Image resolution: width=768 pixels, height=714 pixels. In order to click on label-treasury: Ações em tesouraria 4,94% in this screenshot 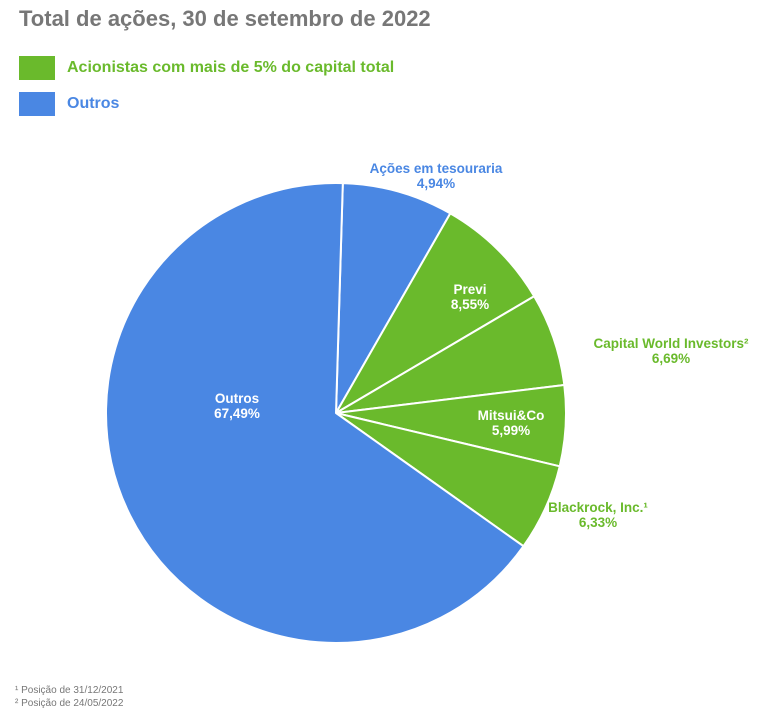, I will do `click(436, 176)`.